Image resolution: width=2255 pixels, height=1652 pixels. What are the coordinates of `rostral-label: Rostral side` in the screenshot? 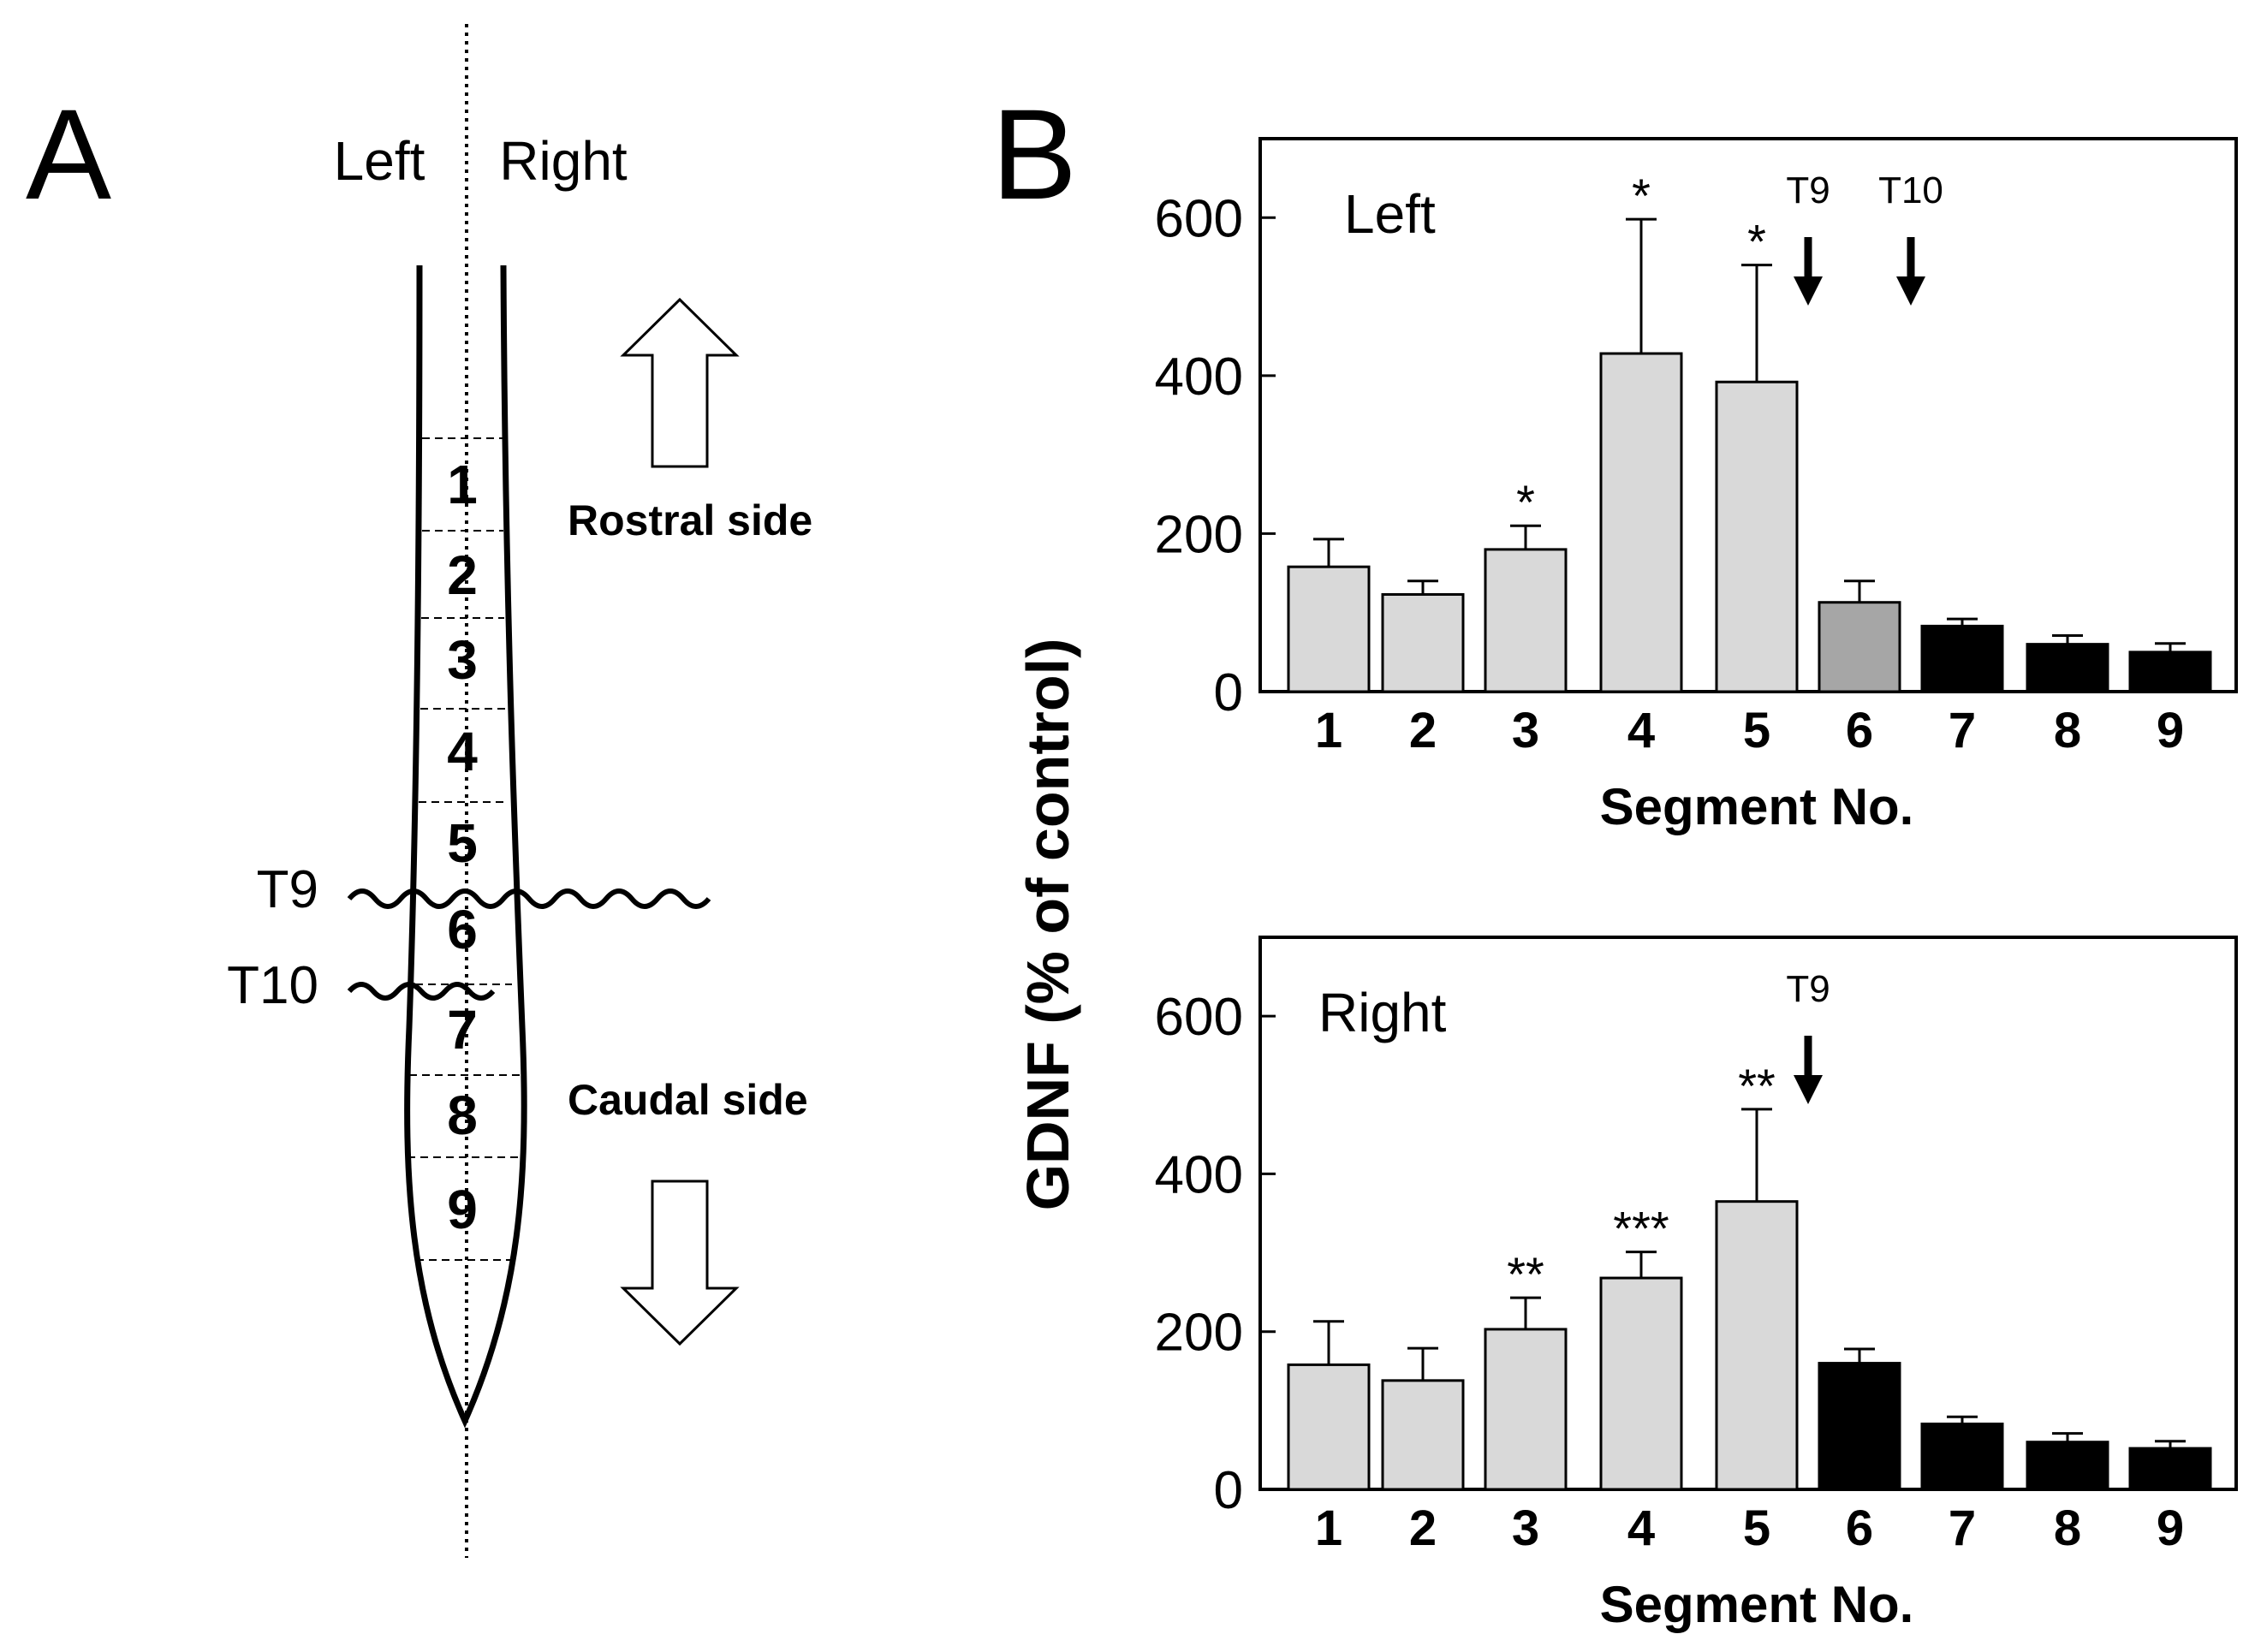 It's located at (690, 520).